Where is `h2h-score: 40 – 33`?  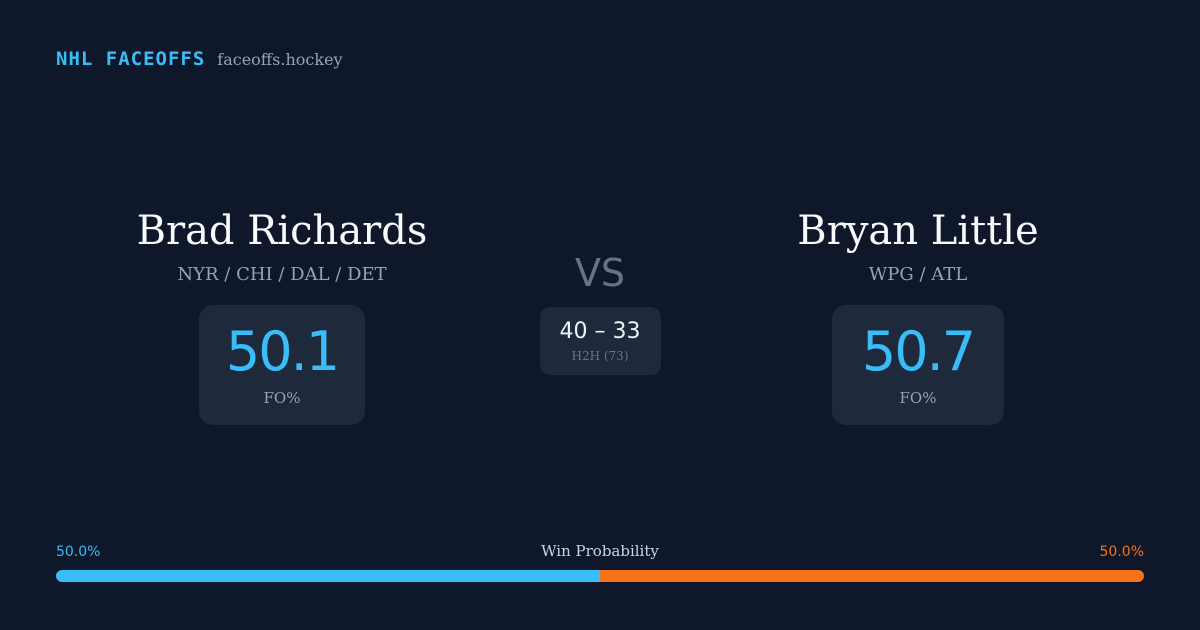 h2h-score: 40 – 33 is located at coordinates (600, 331).